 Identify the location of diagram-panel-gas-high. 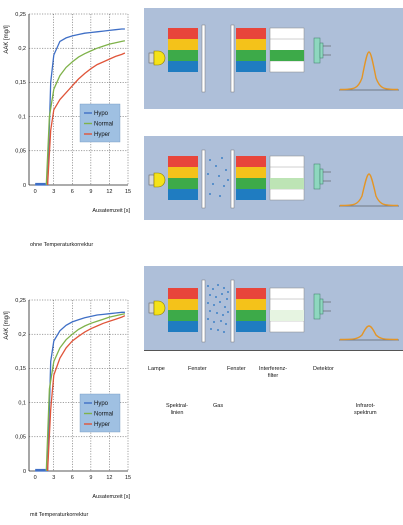
(273, 308).